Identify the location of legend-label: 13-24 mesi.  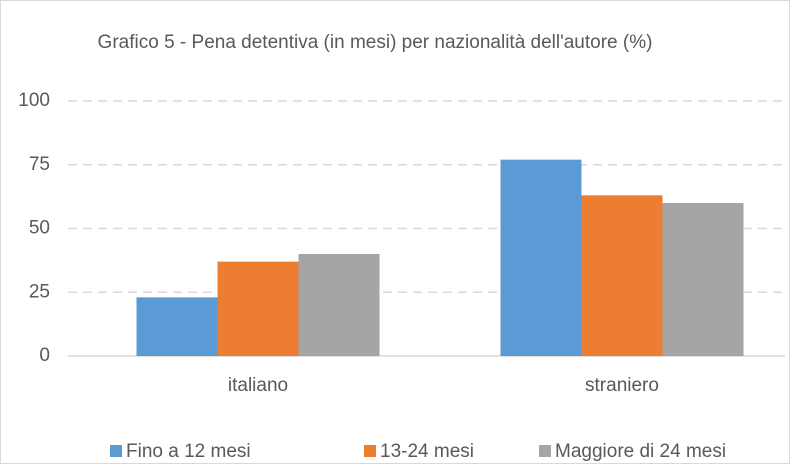
(427, 451).